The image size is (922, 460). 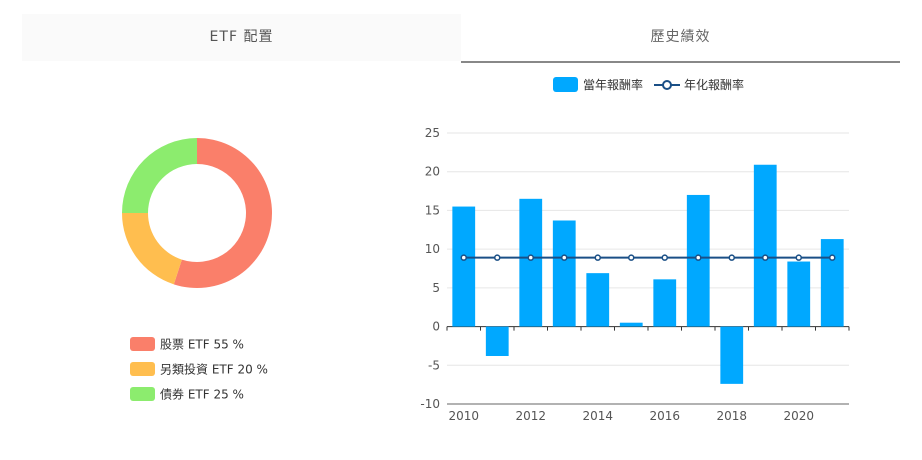 What do you see at coordinates (436, 327) in the screenshot?
I see `y-tick-label: 0` at bounding box center [436, 327].